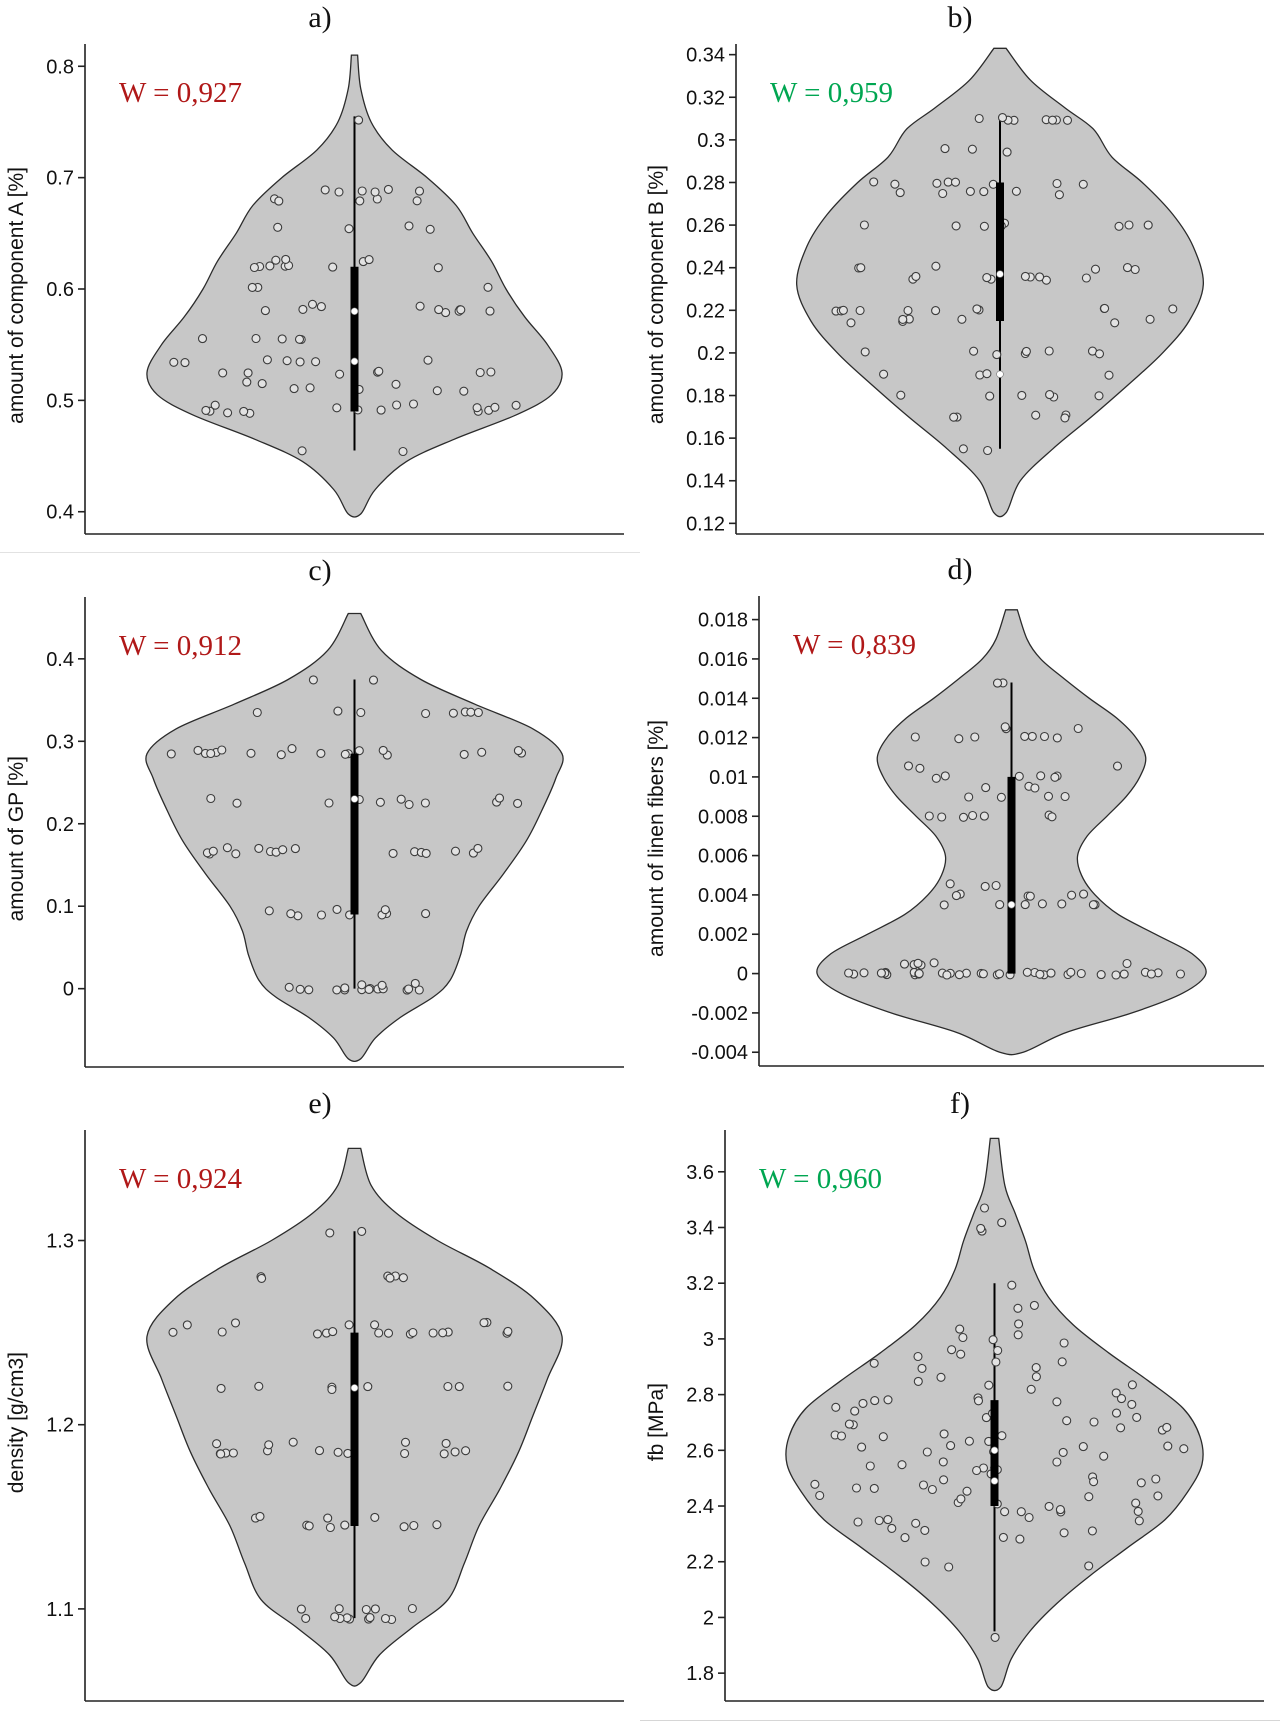 The image size is (1280, 1721). Describe the element at coordinates (742, 975) in the screenshot. I see `y-tick-label: 0` at that location.